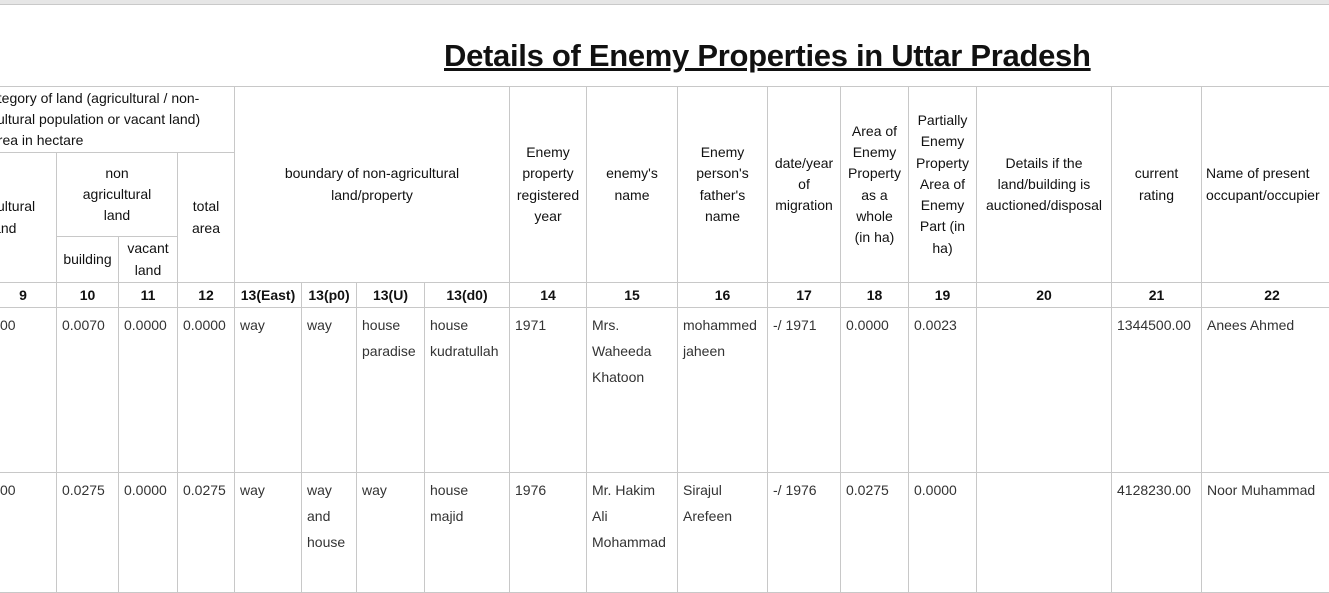  I want to click on column-number-5: 13(East), so click(268, 295).